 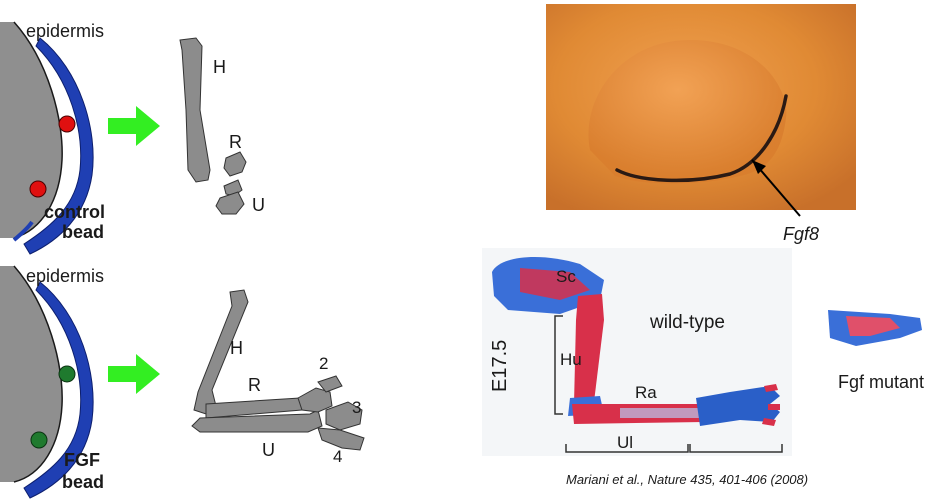 What do you see at coordinates (356, 407) in the screenshot?
I see `fgf-label-3: 3` at bounding box center [356, 407].